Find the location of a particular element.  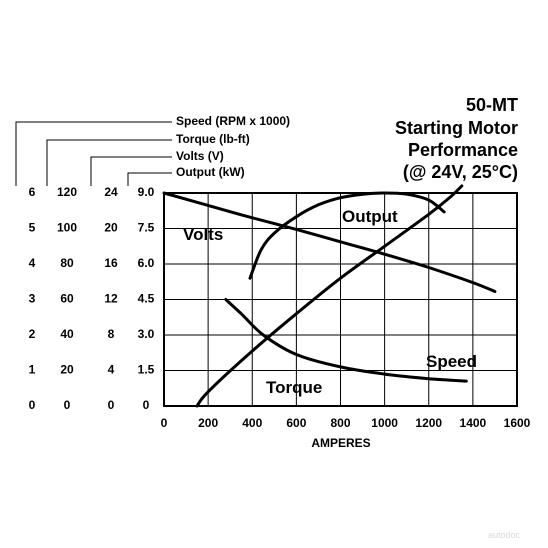

volts-axis-label: Volts (V) is located at coordinates (200, 156).